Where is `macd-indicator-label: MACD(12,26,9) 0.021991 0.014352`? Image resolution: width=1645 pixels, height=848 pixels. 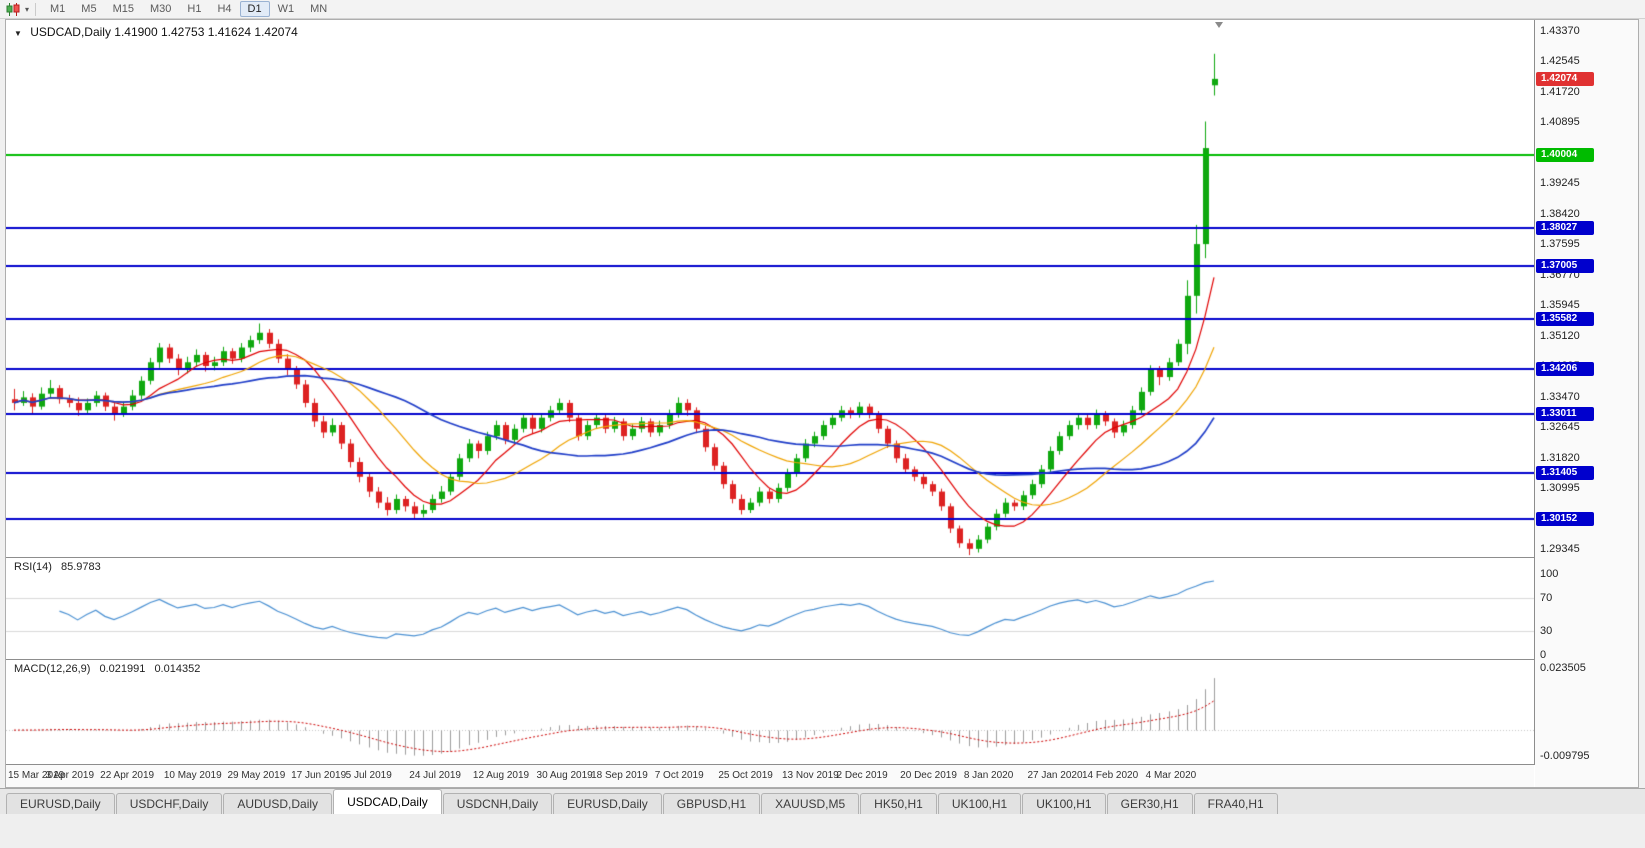 macd-indicator-label: MACD(12,26,9) 0.021991 0.014352 is located at coordinates (110, 669).